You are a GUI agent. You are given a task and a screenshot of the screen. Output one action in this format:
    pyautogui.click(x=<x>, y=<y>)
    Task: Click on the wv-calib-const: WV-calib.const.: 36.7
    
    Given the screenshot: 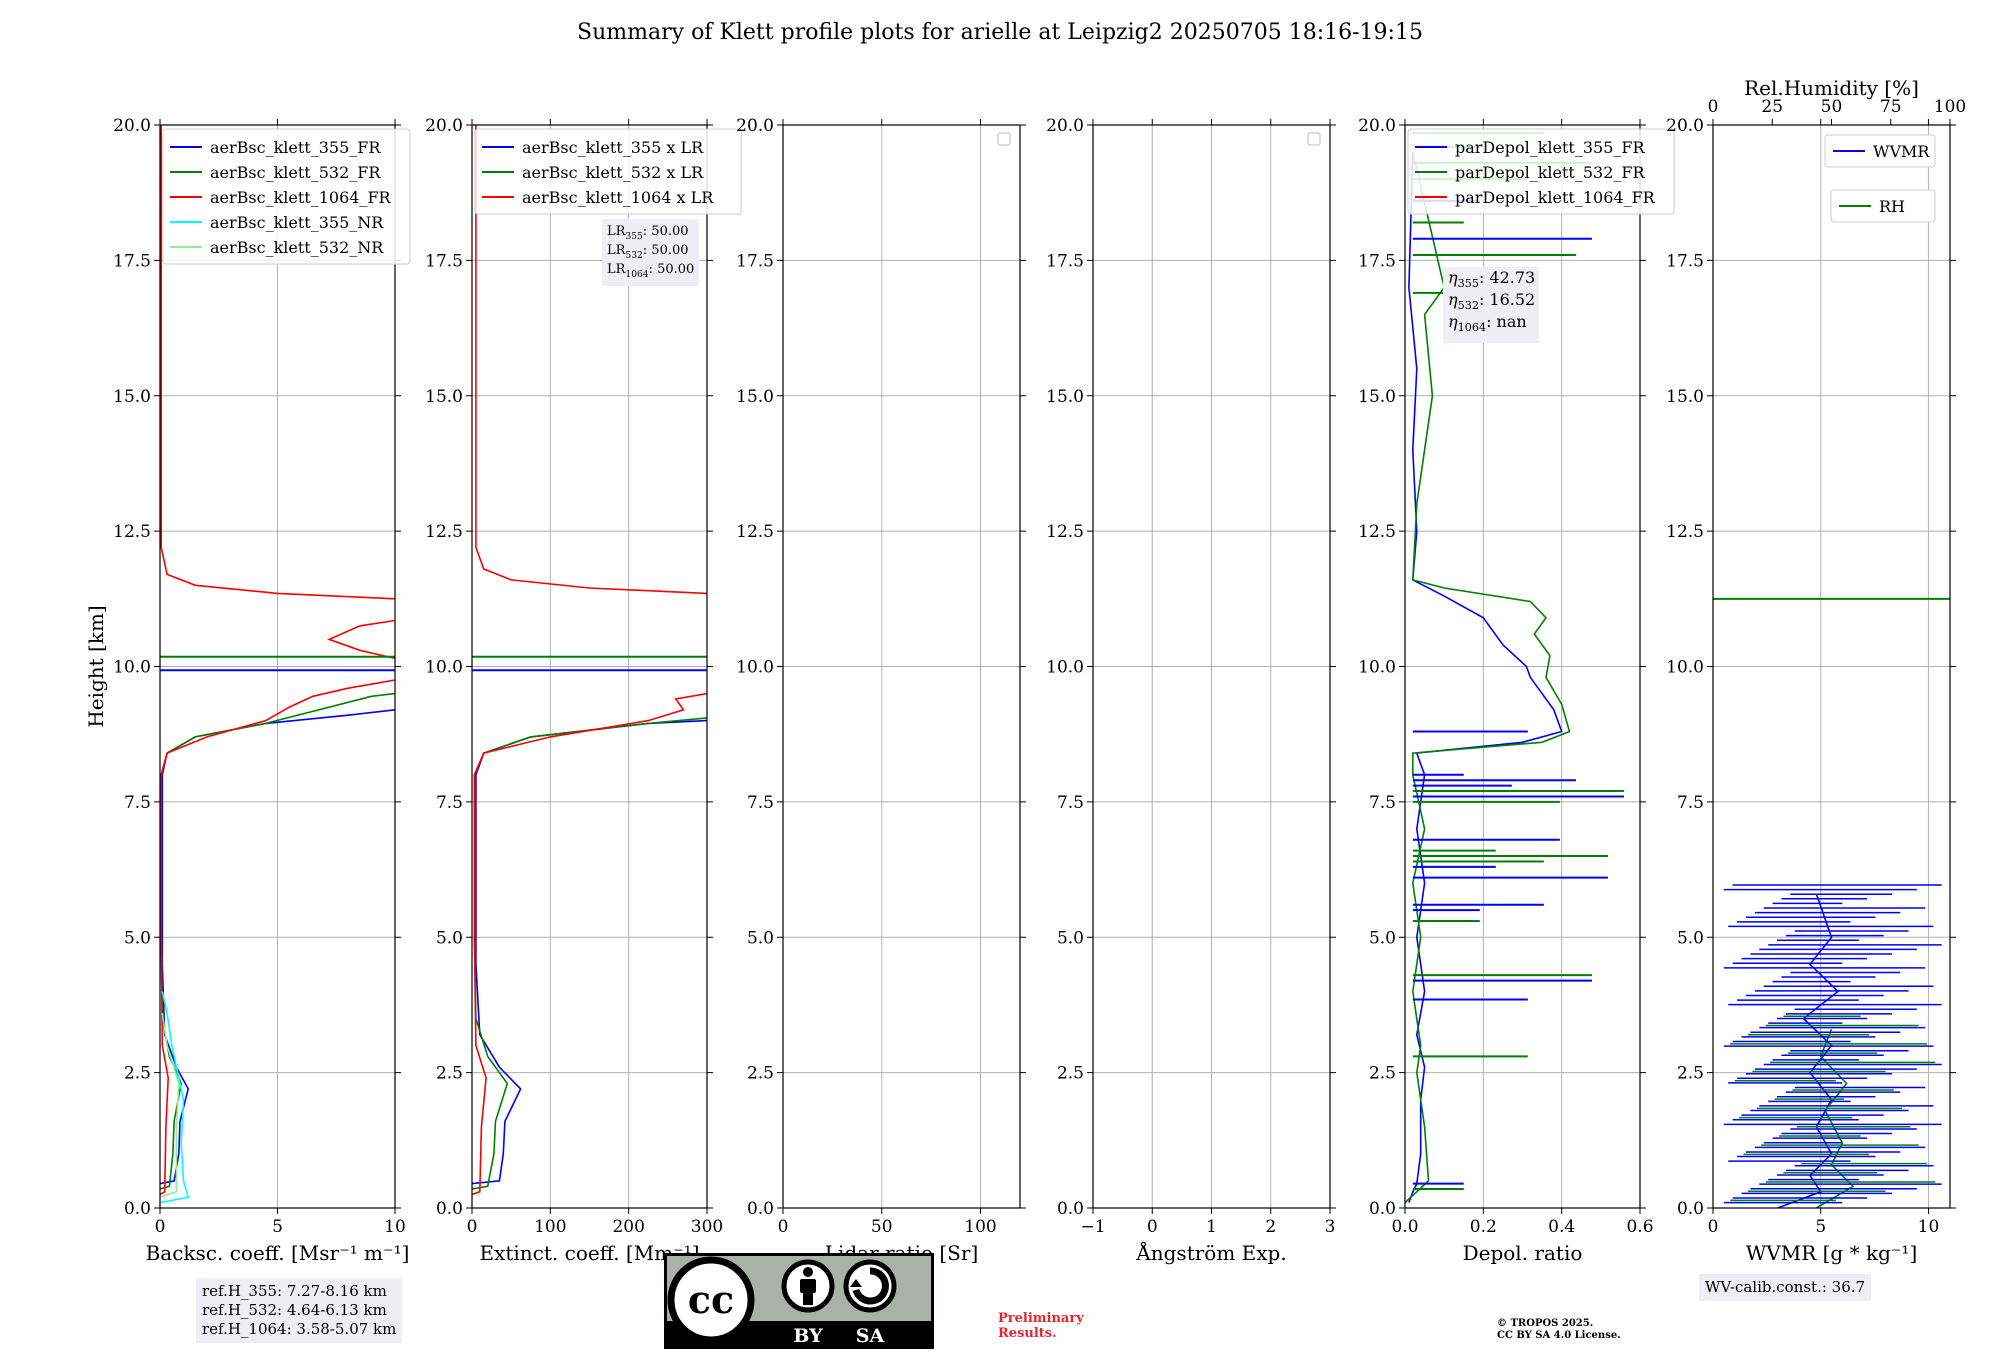 What is the action you would take?
    pyautogui.click(x=1785, y=1287)
    